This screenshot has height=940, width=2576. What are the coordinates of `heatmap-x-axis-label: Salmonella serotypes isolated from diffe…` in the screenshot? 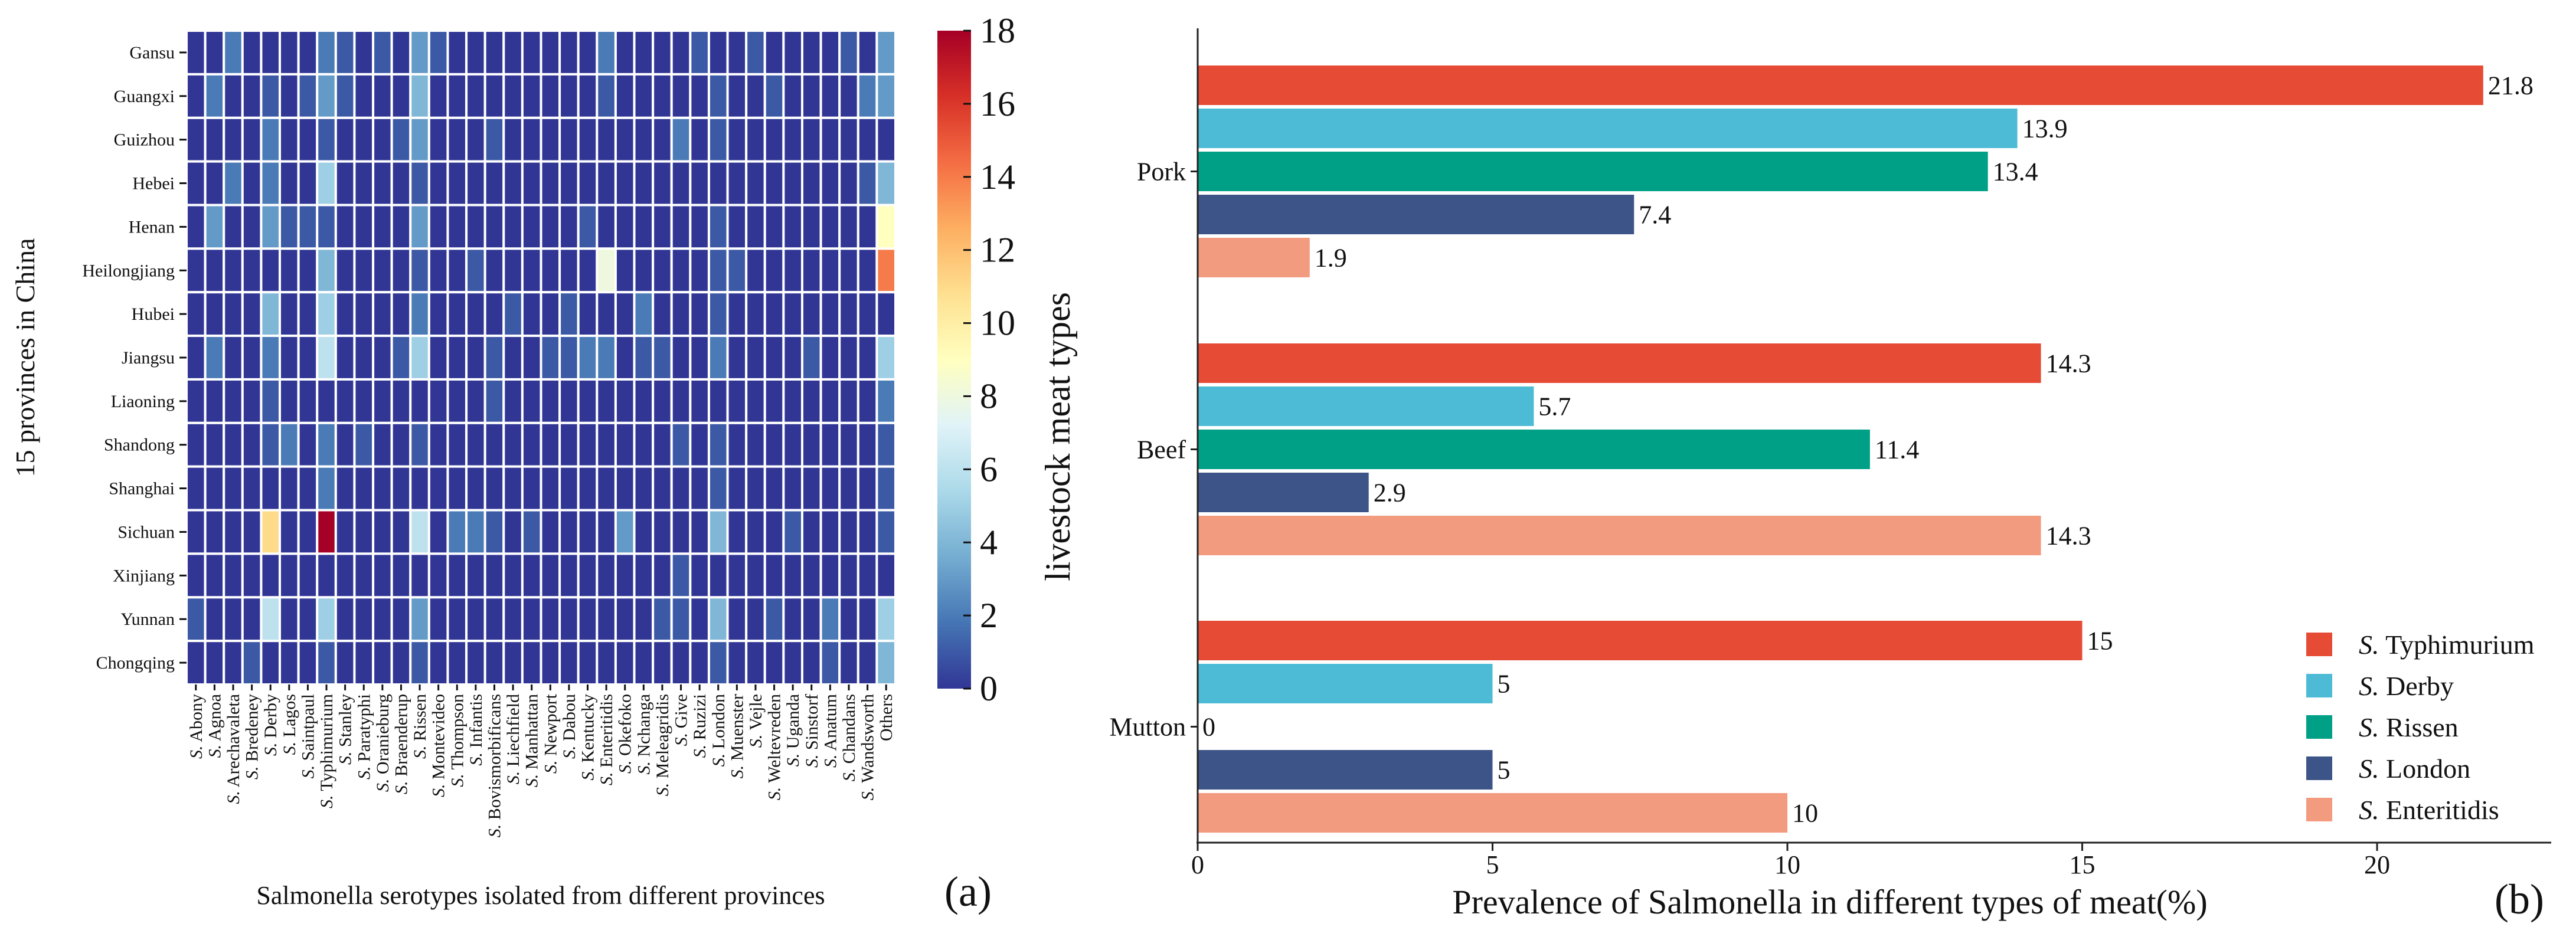 It's located at (540, 896).